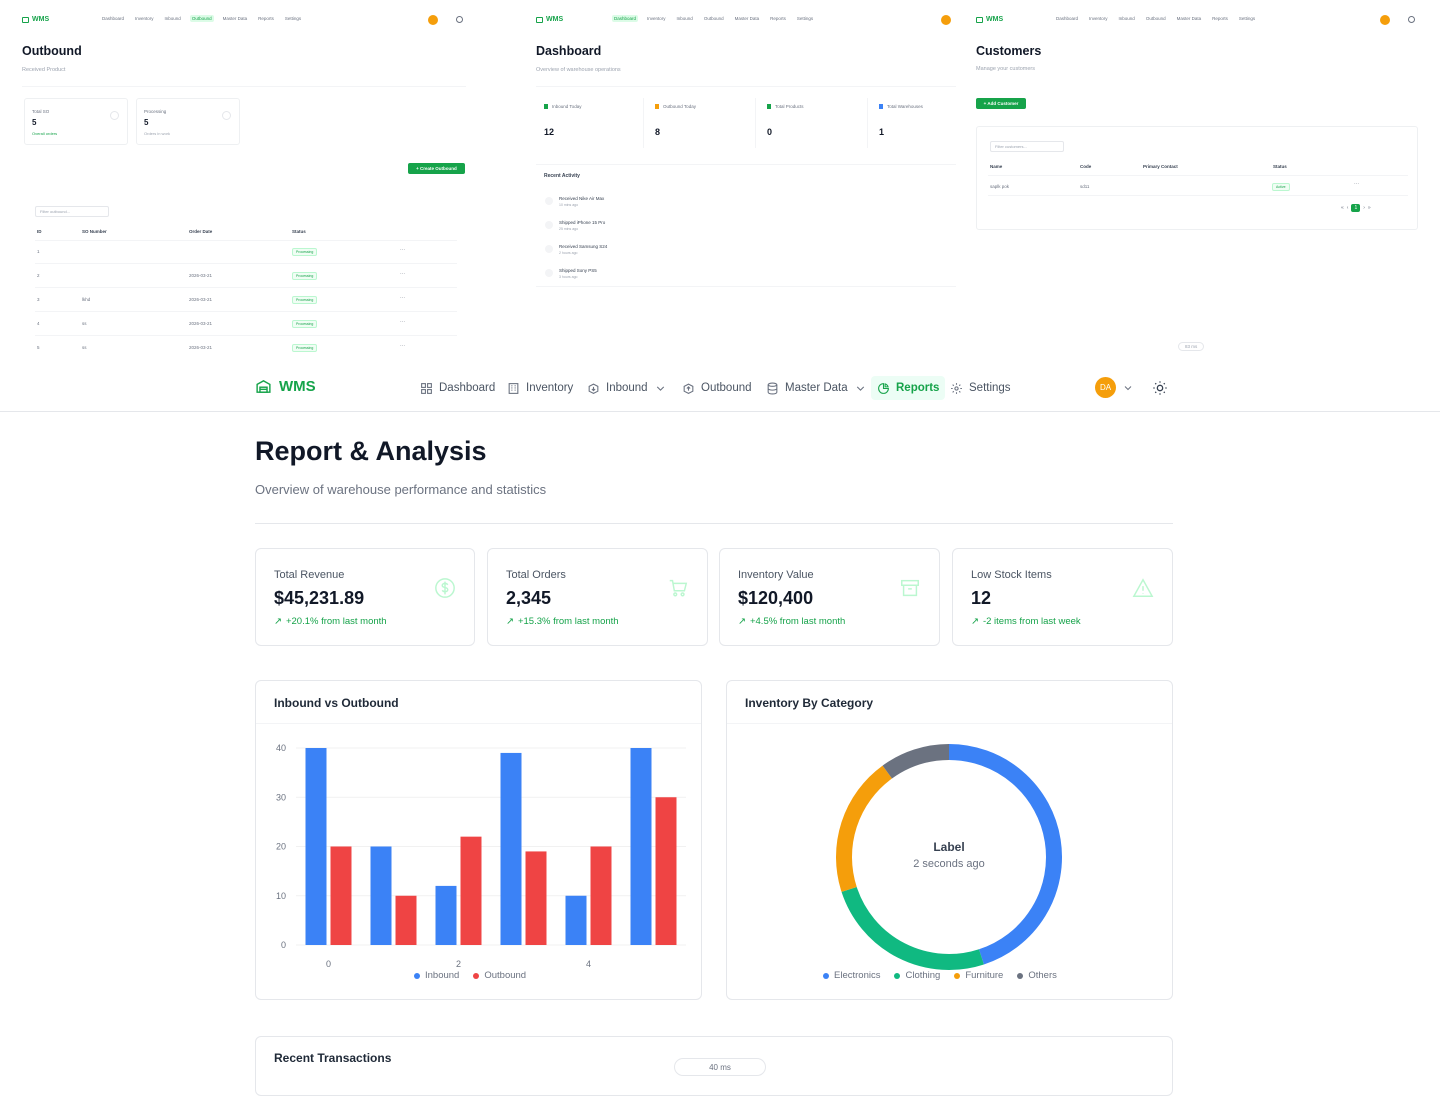 Image resolution: width=1440 pixels, height=1096 pixels. I want to click on legend-inbound: Inbound, so click(436, 975).